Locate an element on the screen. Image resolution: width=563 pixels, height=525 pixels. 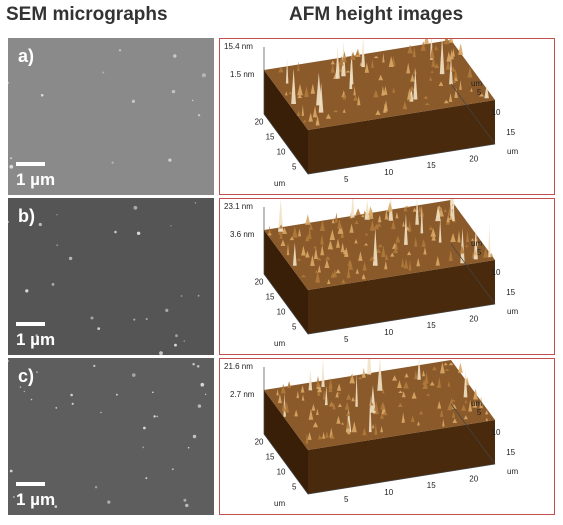
scale-bar-b is located at coordinates (30, 324).